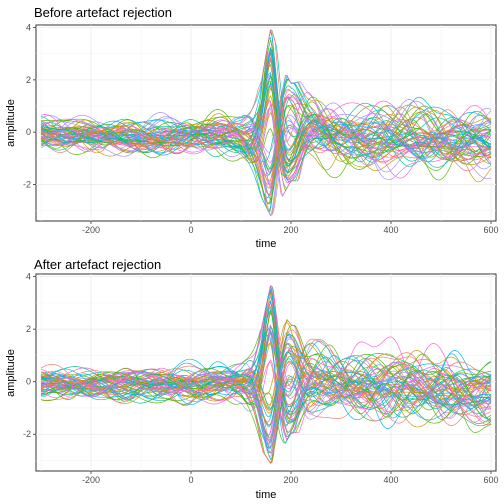 The height and width of the screenshot is (504, 504). What do you see at coordinates (103, 12) in the screenshot?
I see `chart-title: Before artefact rejection` at bounding box center [103, 12].